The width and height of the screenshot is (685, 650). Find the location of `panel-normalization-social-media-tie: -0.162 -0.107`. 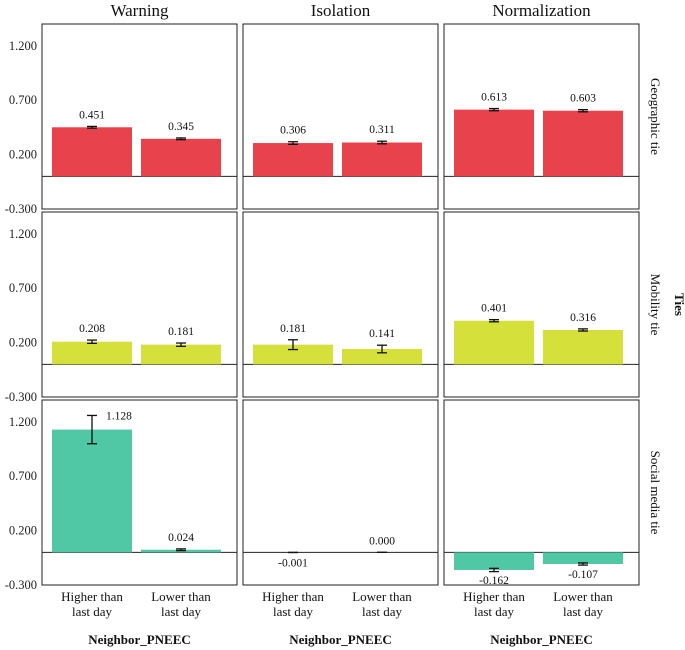

panel-normalization-social-media-tie: -0.162 -0.107 is located at coordinates (541, 493).